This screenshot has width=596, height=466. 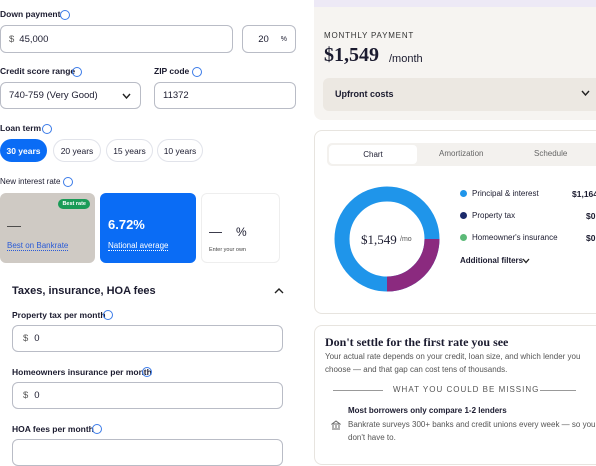 What do you see at coordinates (584, 194) in the screenshot?
I see `legend-value: $1,164` at bounding box center [584, 194].